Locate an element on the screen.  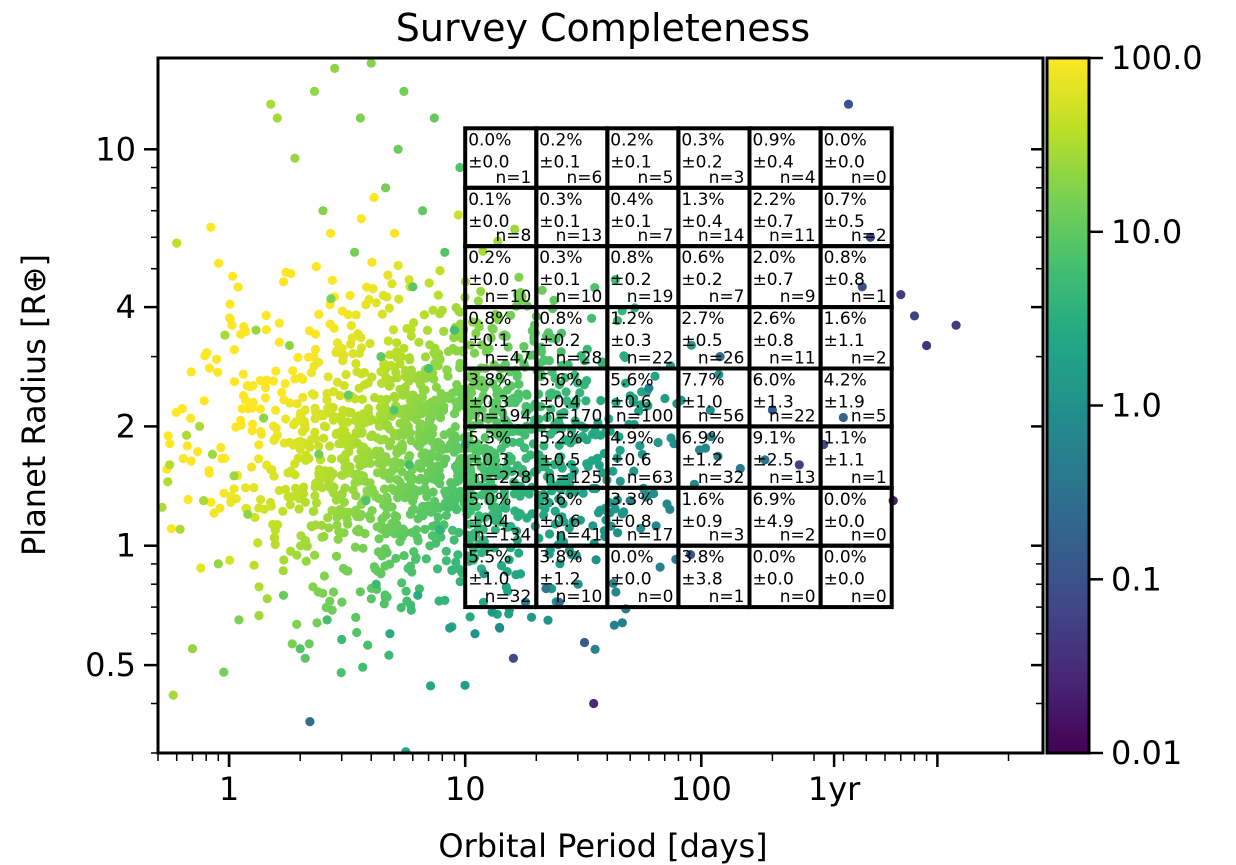
cell-error: ±0.3 is located at coordinates (488, 460).